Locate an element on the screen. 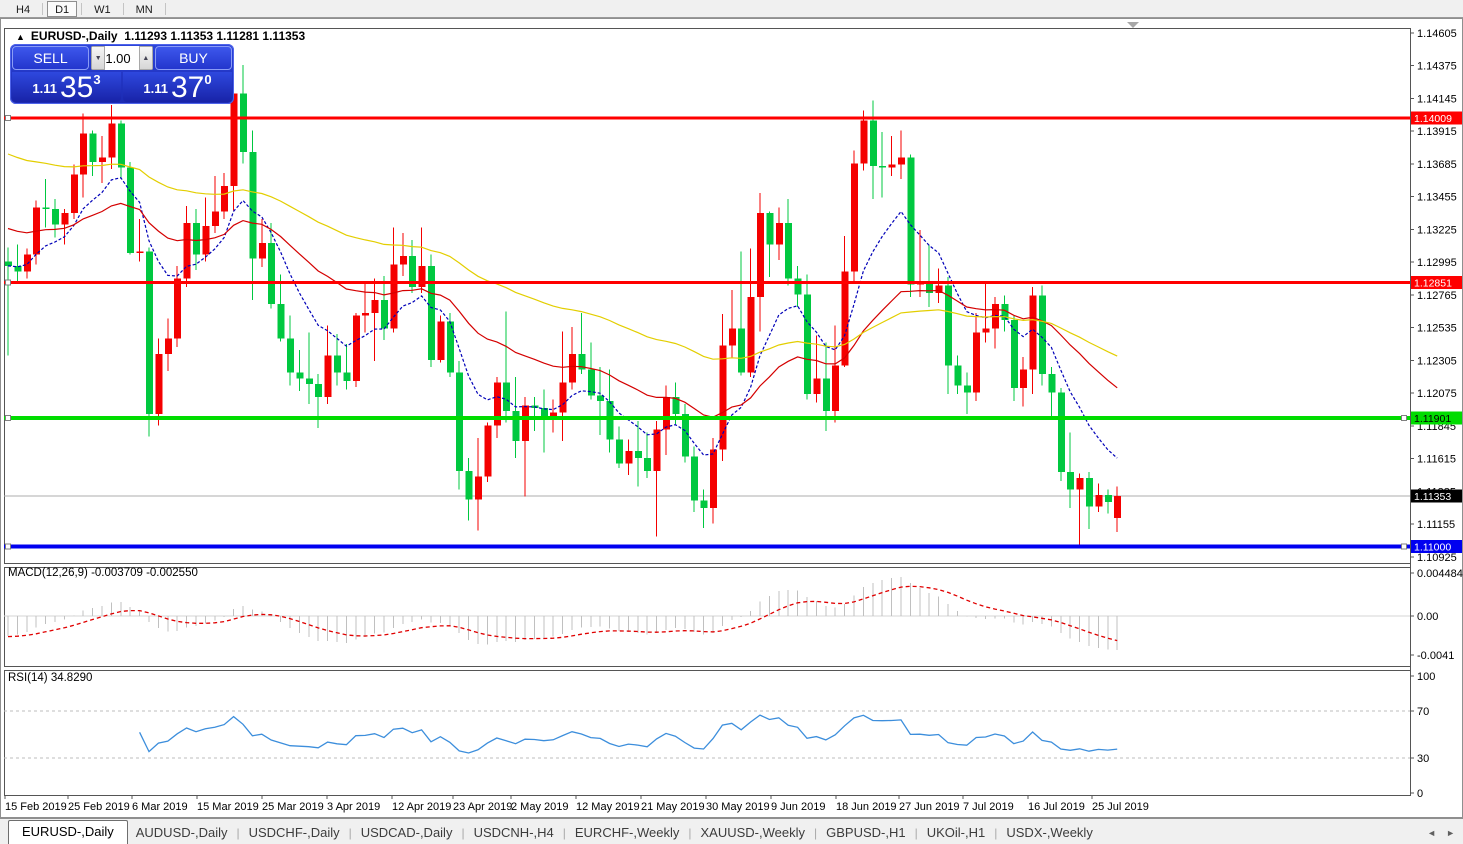 The image size is (1463, 844). price-axis-label: 1.12995 is located at coordinates (1437, 263).